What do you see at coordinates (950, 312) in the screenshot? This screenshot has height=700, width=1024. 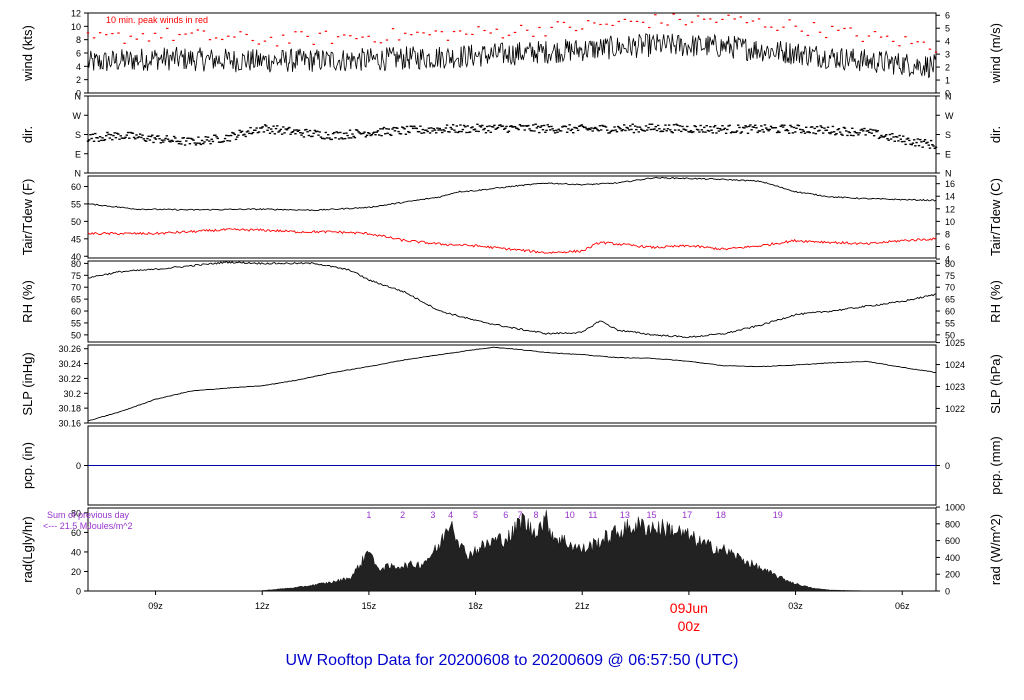 I see `y-tick-label-right: 60` at bounding box center [950, 312].